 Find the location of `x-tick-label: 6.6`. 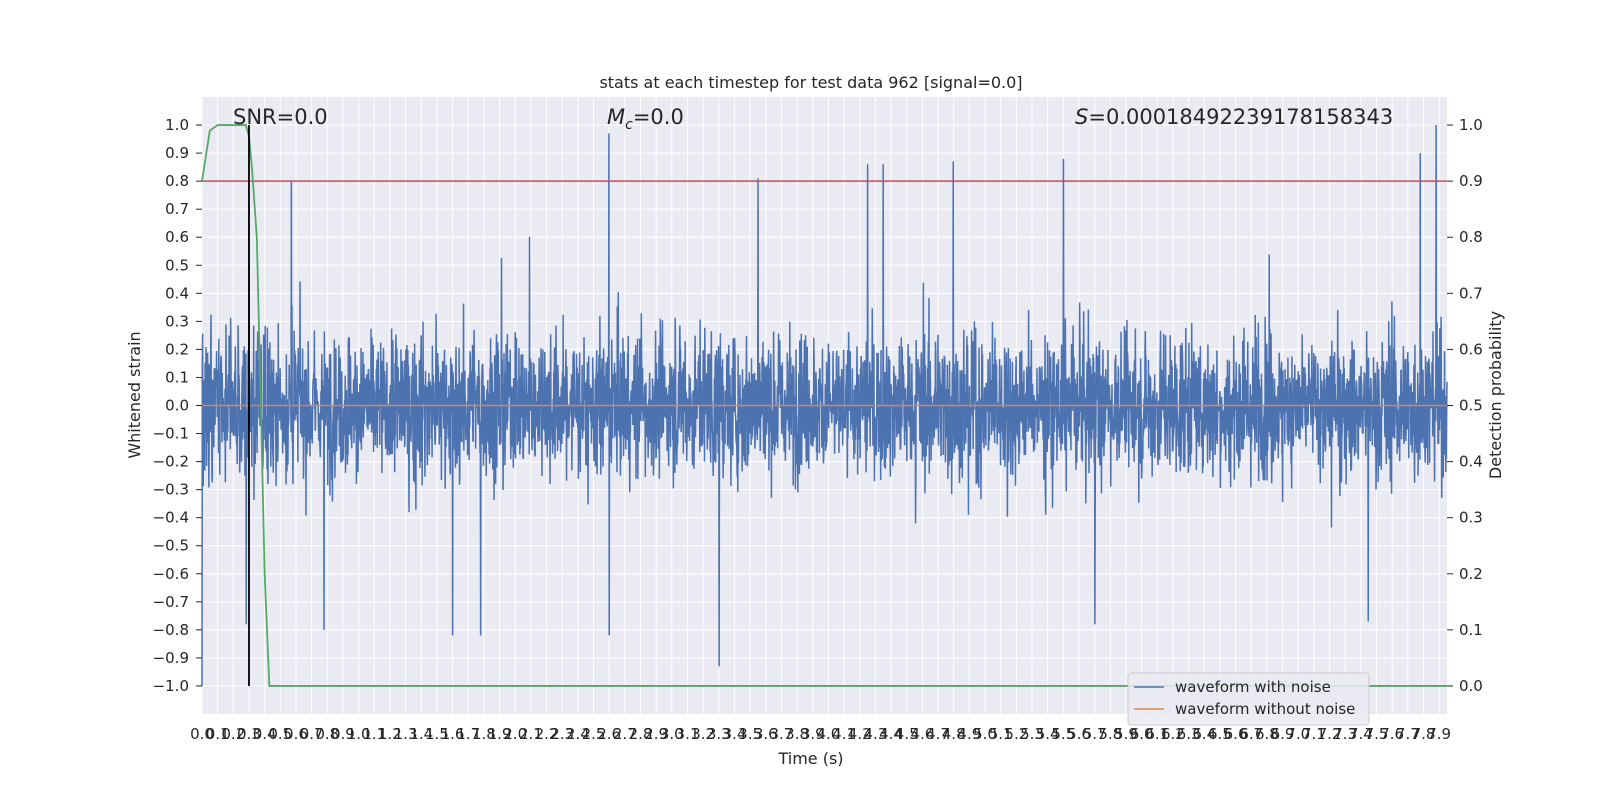

x-tick-label: 6.6 is located at coordinates (1236, 734).